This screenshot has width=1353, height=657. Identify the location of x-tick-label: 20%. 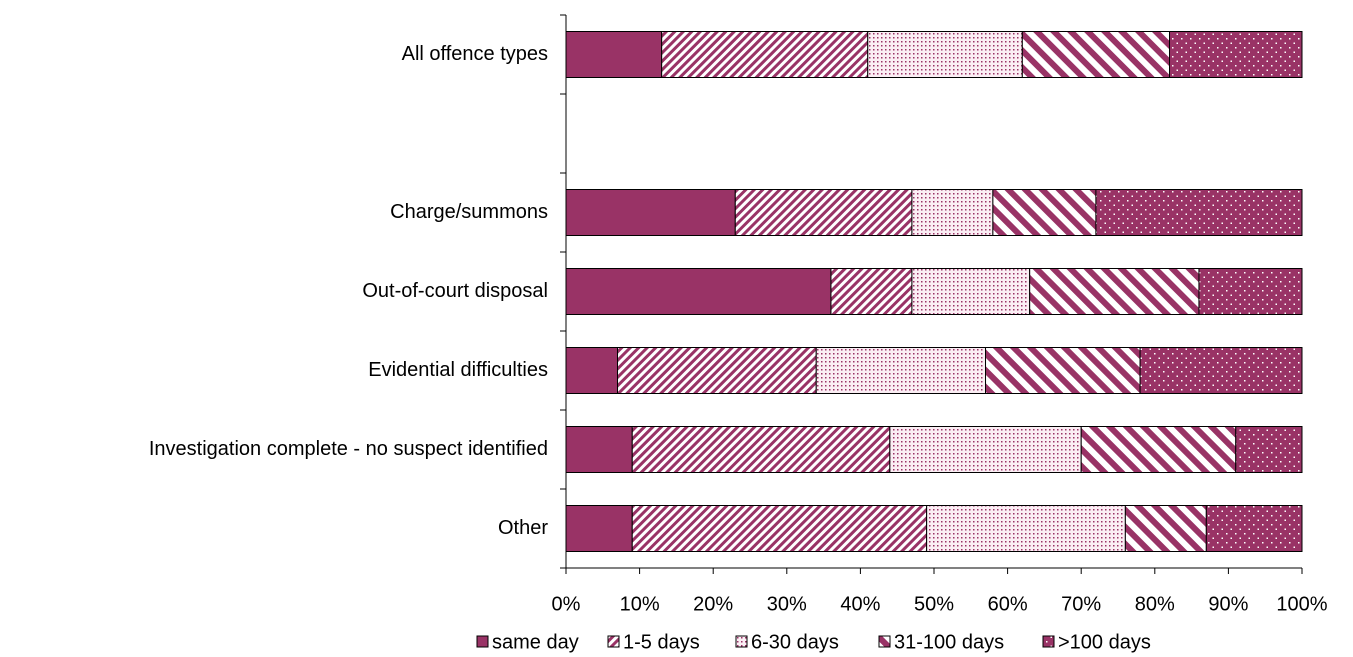
(713, 604).